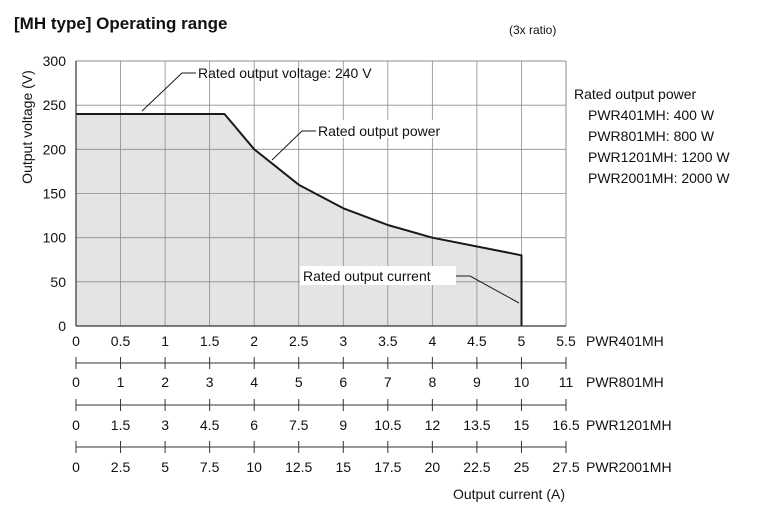 The width and height of the screenshot is (768, 510). I want to click on y-axis: 0 50 100 150 200 250 300, so click(55, 193).